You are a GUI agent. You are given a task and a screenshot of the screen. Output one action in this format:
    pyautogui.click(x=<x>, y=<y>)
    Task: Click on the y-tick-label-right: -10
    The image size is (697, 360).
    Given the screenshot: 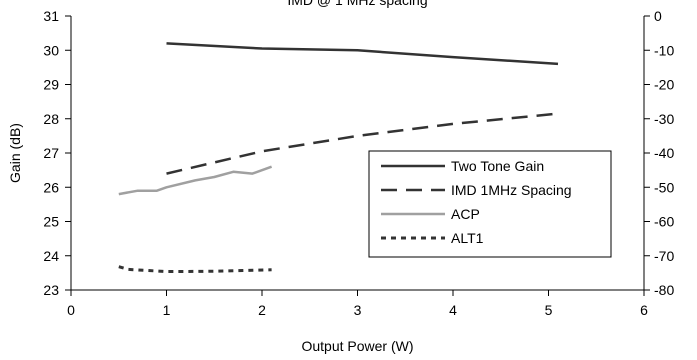 What is the action you would take?
    pyautogui.click(x=664, y=50)
    